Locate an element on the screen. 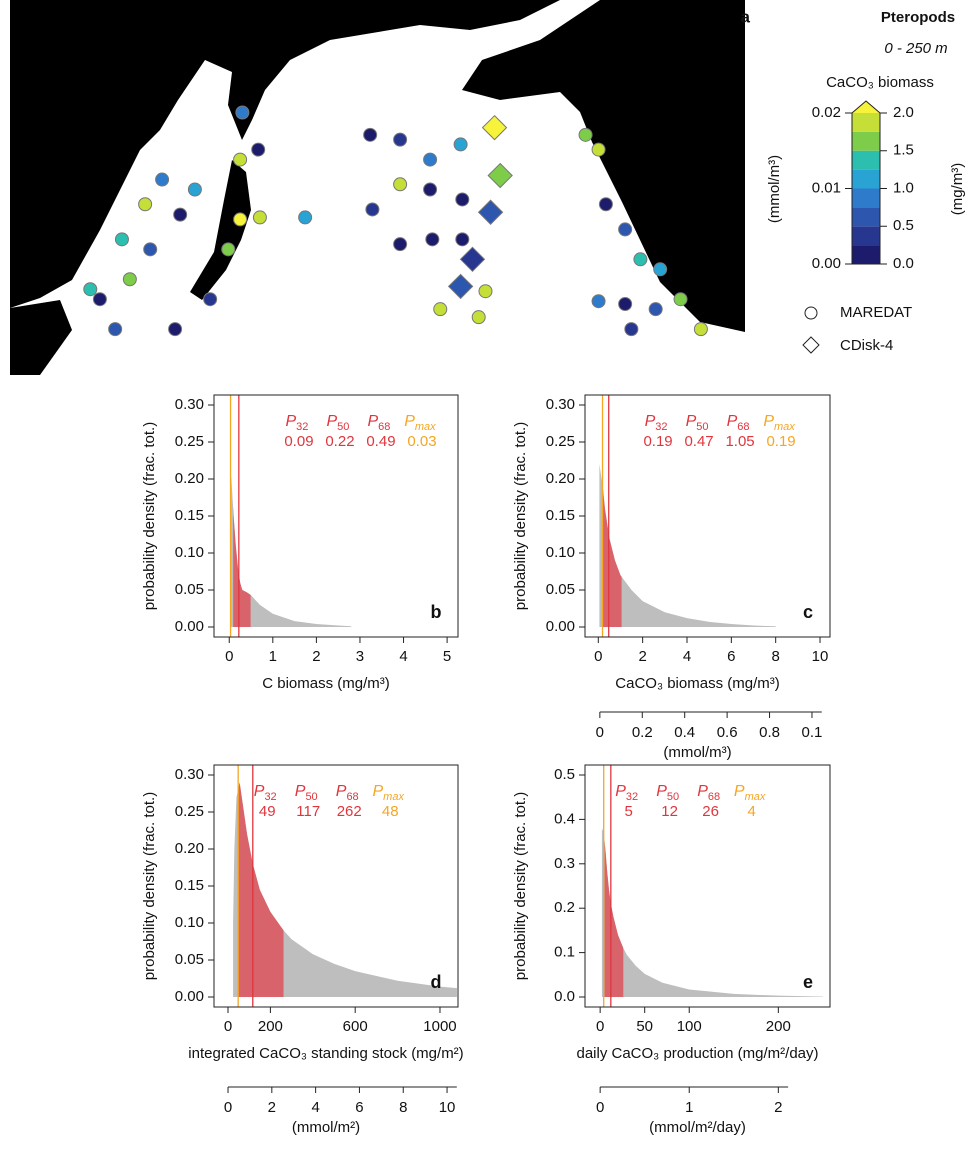 Image resolution: width=970 pixels, height=1155 pixels. land is located at coordinates (220, 230).